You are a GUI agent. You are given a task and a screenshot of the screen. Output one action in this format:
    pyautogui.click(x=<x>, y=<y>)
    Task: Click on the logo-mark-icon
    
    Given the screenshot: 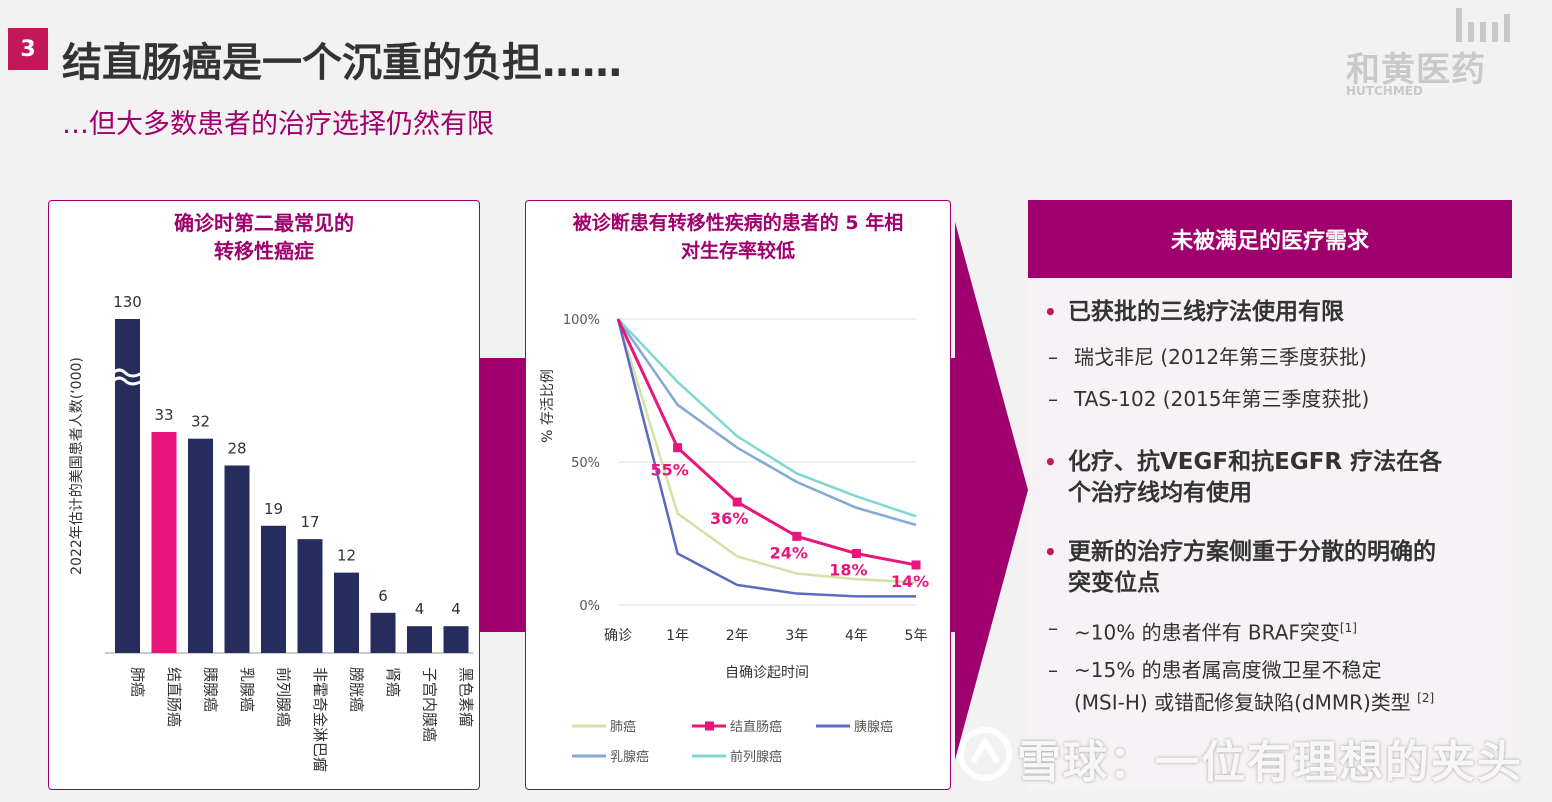 What is the action you would take?
    pyautogui.click(x=1483, y=25)
    